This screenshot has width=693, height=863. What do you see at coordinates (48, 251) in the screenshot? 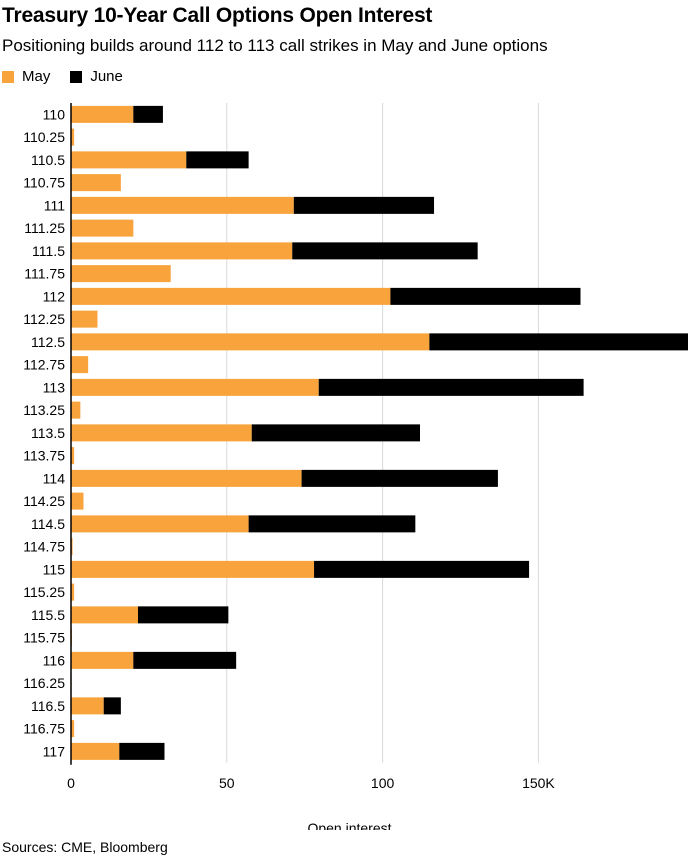
I see `y-tick-label-111.5: 111.5` at bounding box center [48, 251].